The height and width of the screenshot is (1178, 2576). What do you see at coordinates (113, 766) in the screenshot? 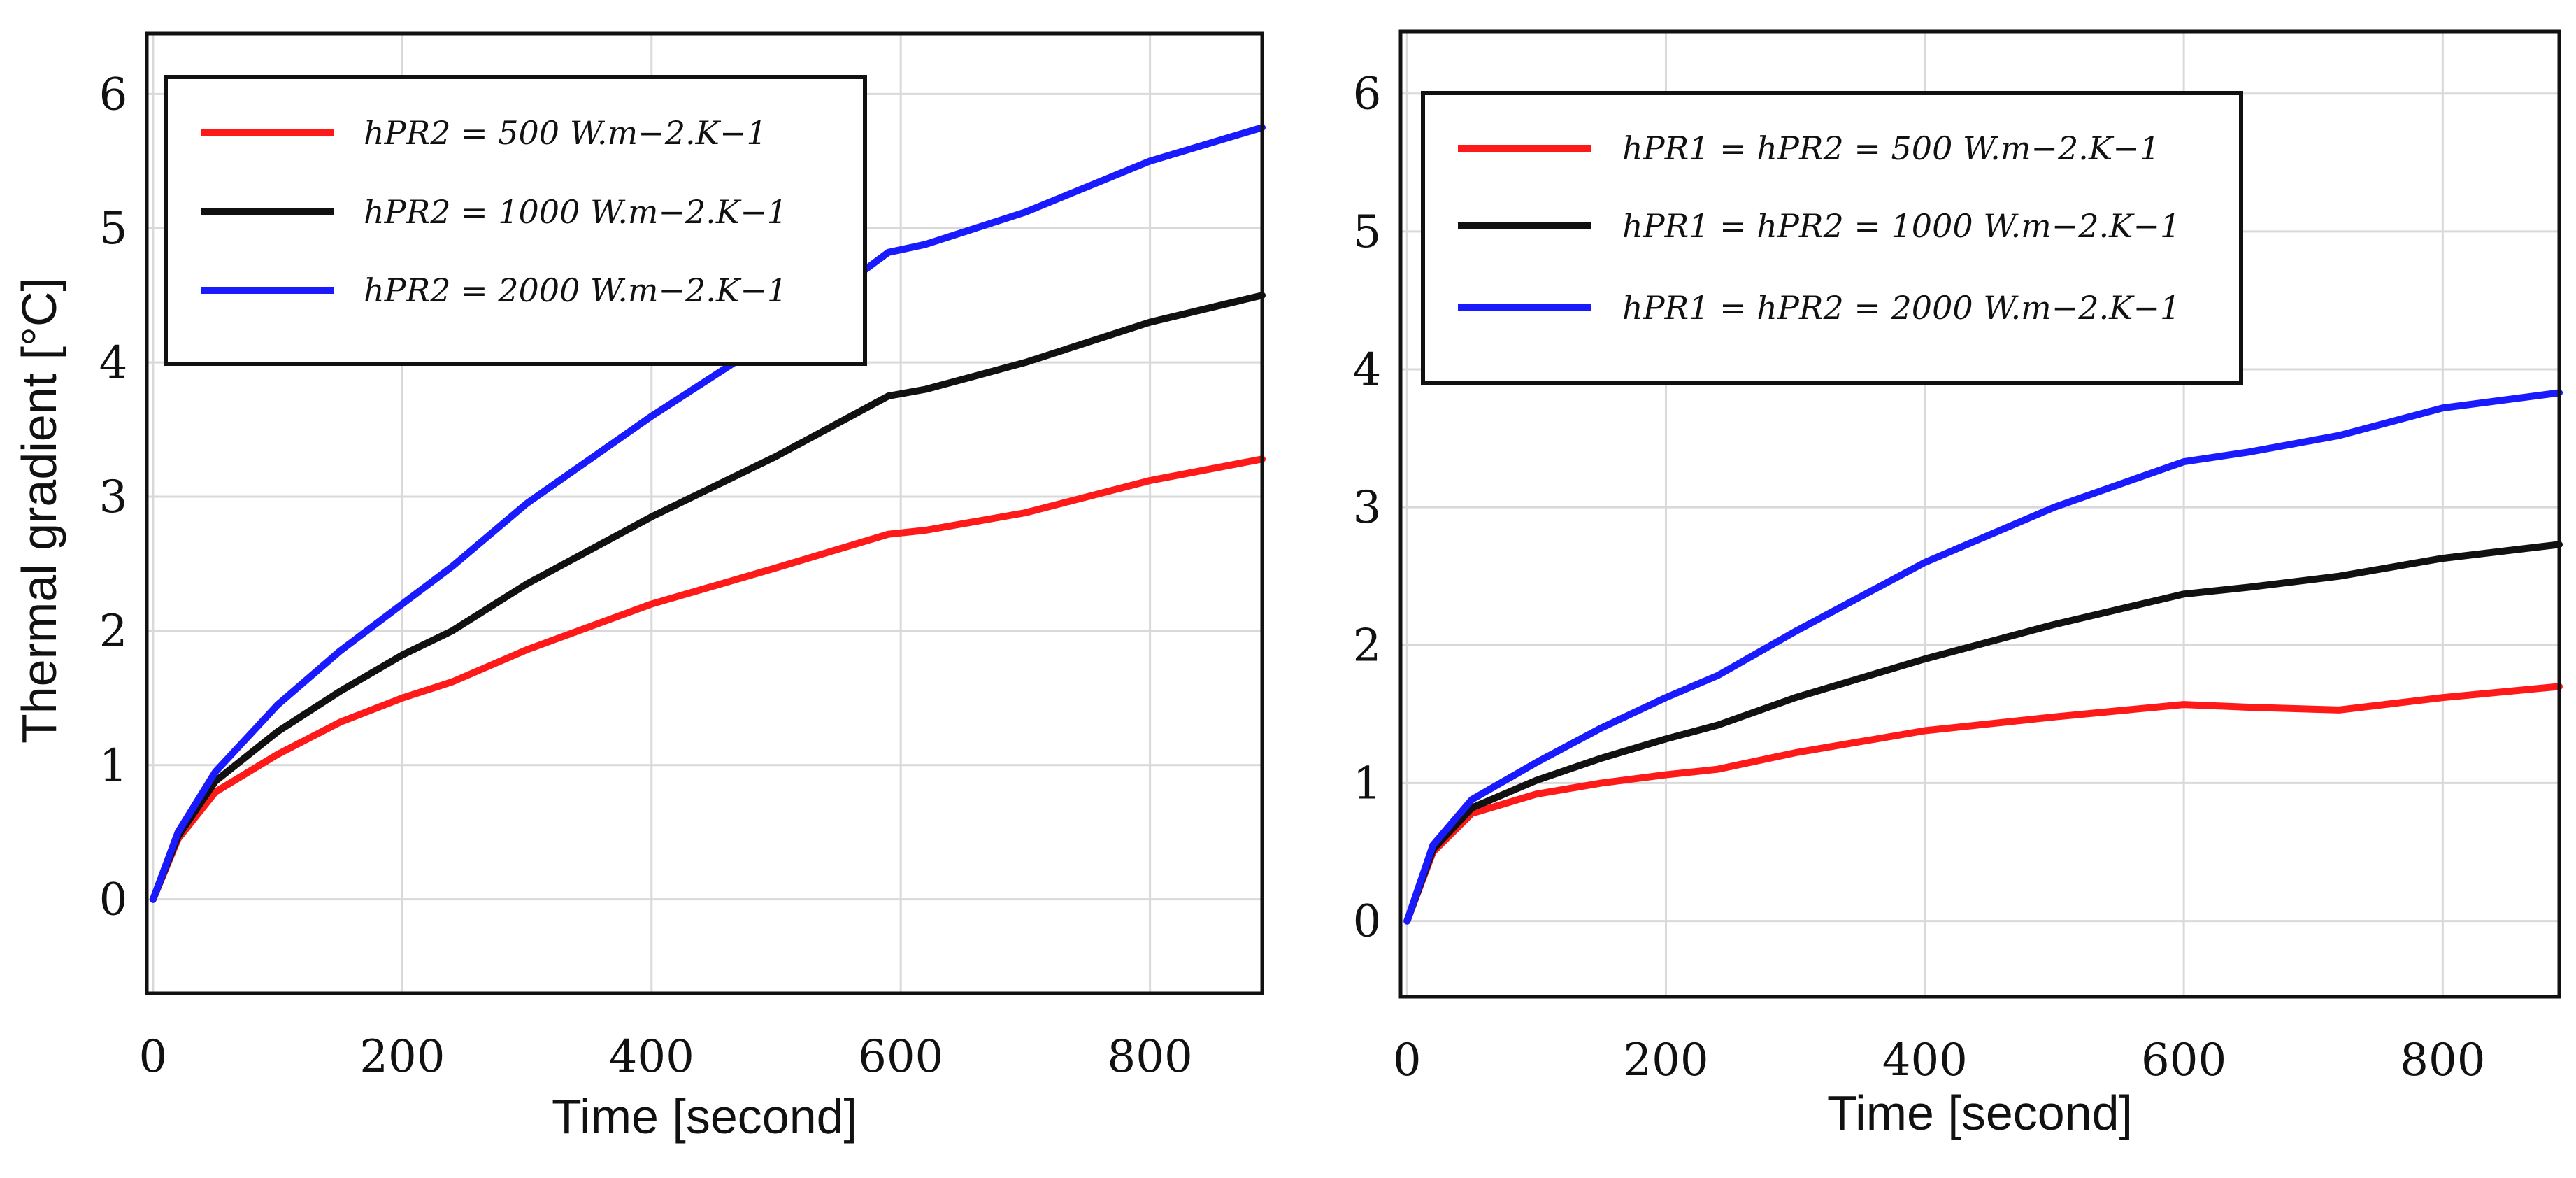
I see `panel-0-y-tick-label: 1` at bounding box center [113, 766].